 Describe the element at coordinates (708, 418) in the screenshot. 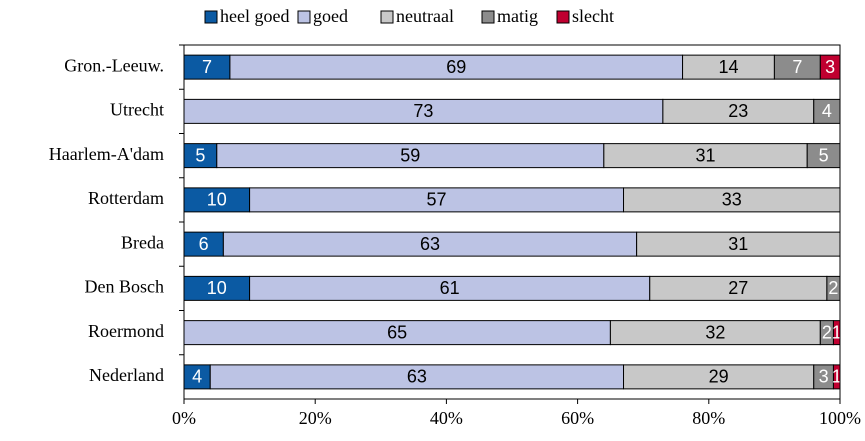

I see `x-tick-label: 80%` at that location.